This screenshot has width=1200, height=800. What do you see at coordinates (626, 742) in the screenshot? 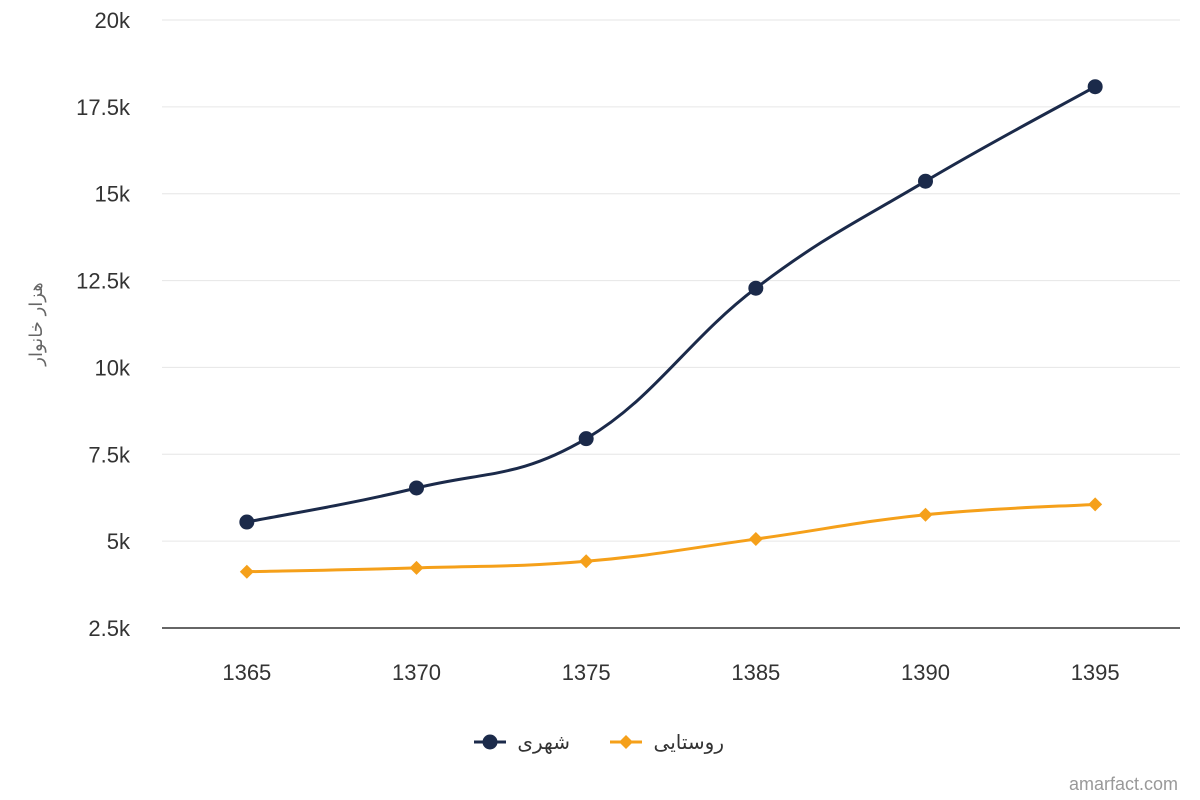
I see `legend-marker-diamond` at bounding box center [626, 742].